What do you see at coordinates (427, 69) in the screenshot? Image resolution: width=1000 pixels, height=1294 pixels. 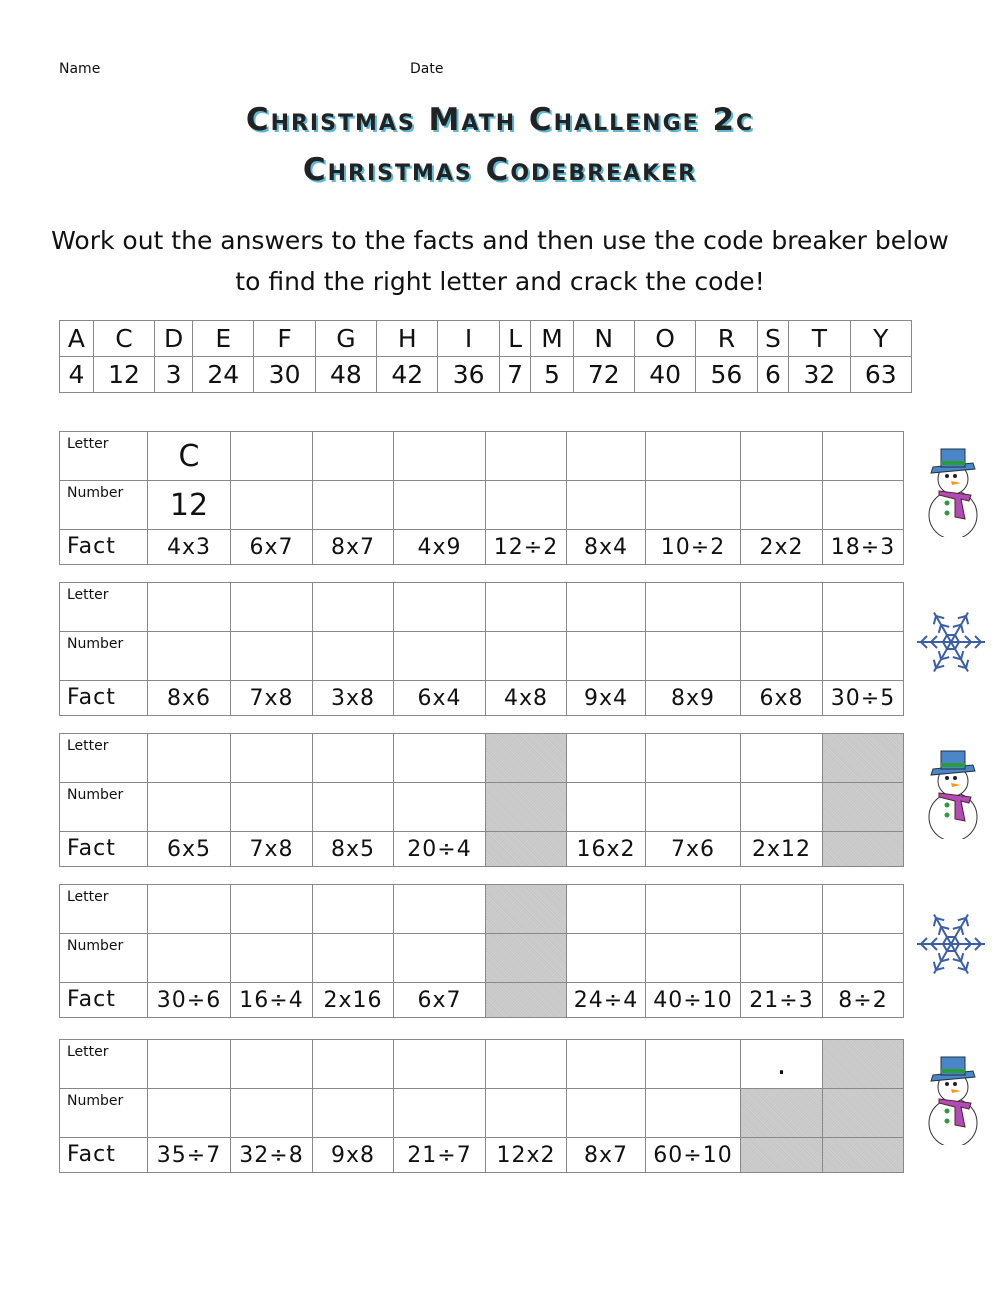 I see `date-label: Date` at bounding box center [427, 69].